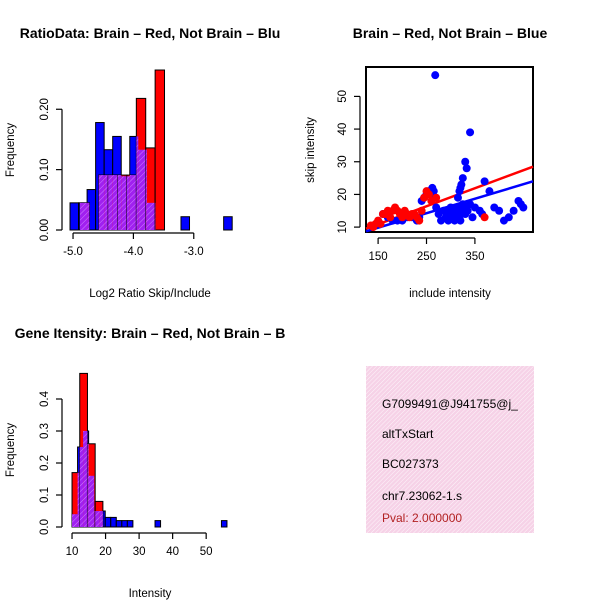  What do you see at coordinates (343, 161) in the screenshot?
I see `scatter-y-tick-label: 30` at bounding box center [343, 161].